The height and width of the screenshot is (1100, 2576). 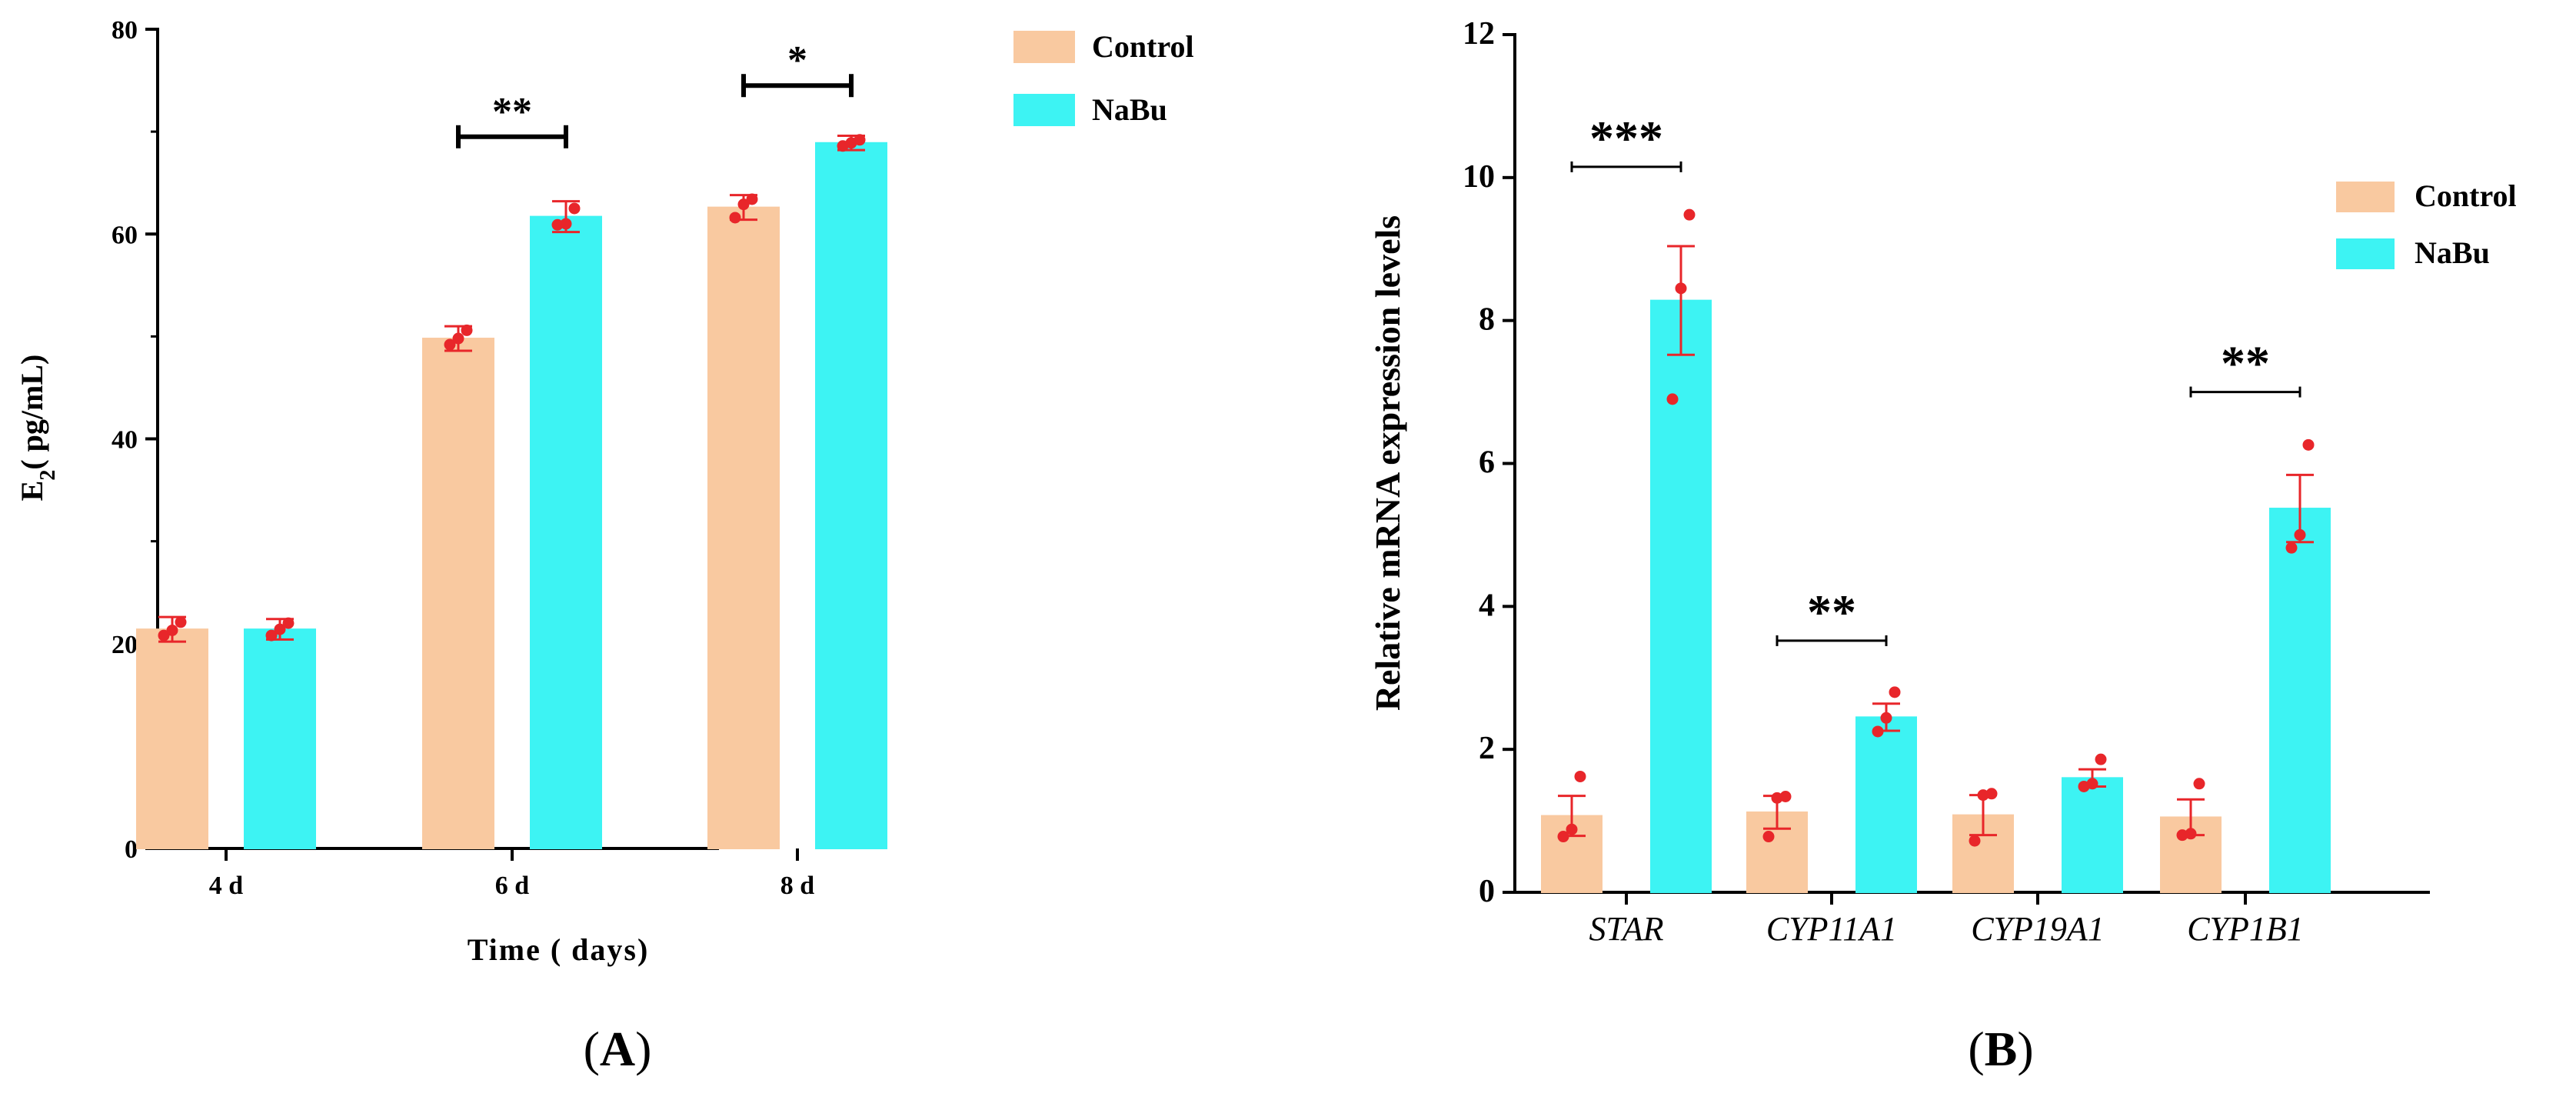 What do you see at coordinates (559, 950) in the screenshot?
I see `x-axis-title: Time ( days)` at bounding box center [559, 950].